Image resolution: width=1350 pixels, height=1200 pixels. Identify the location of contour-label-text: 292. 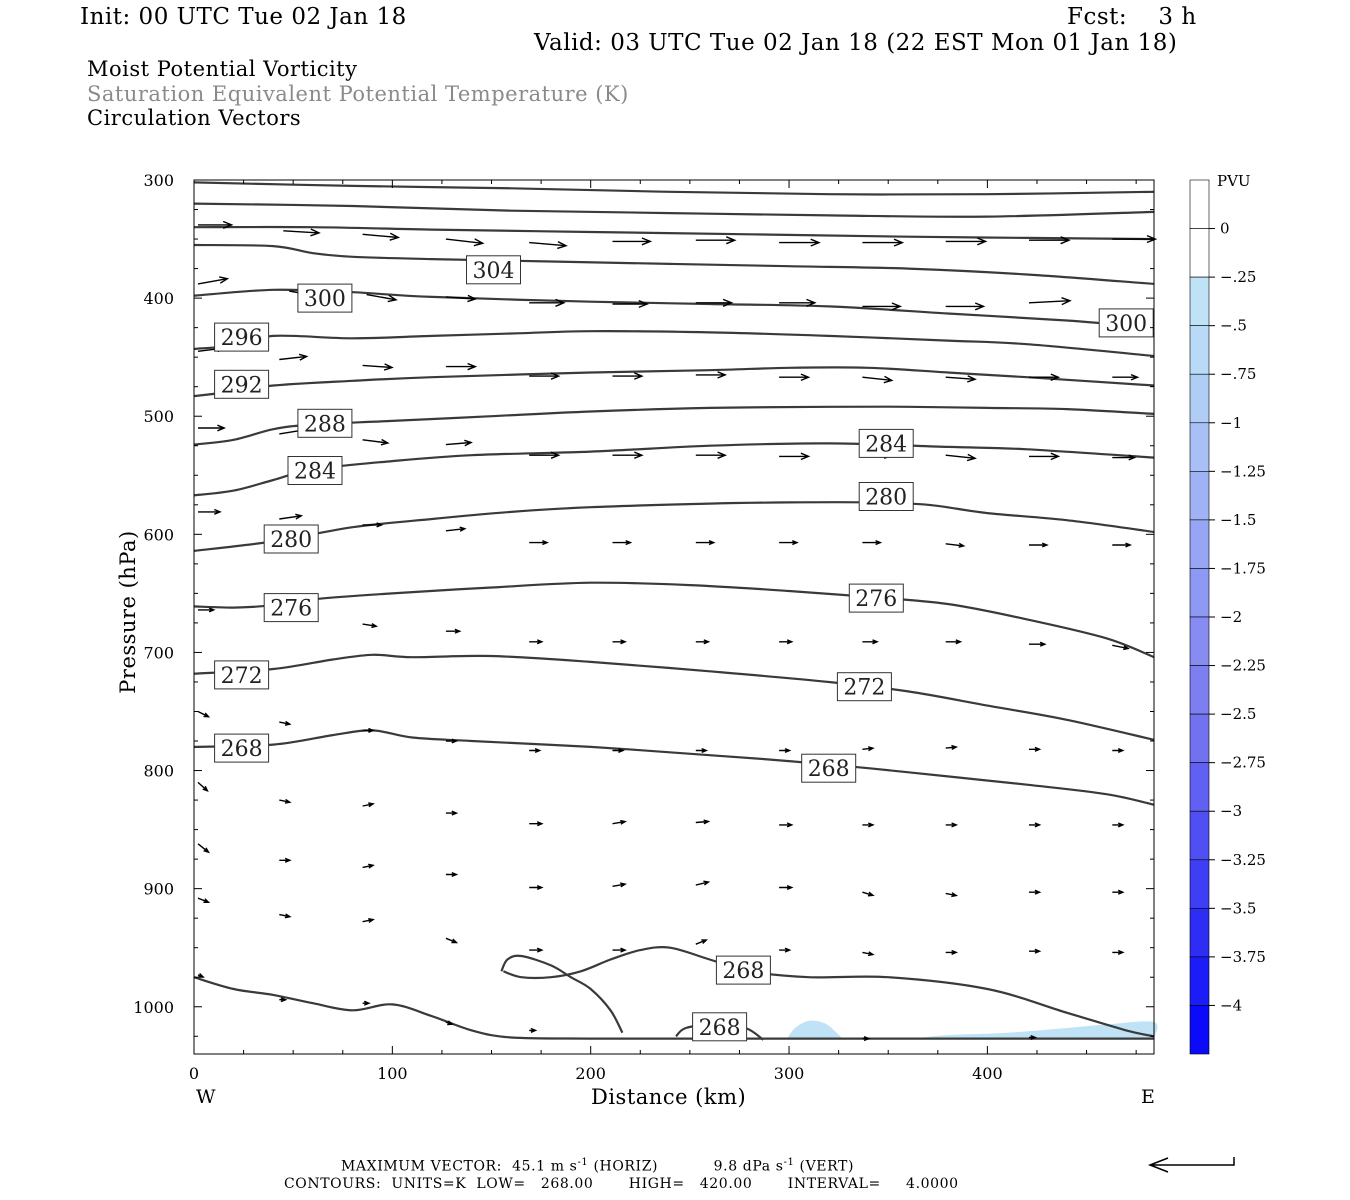
(242, 385).